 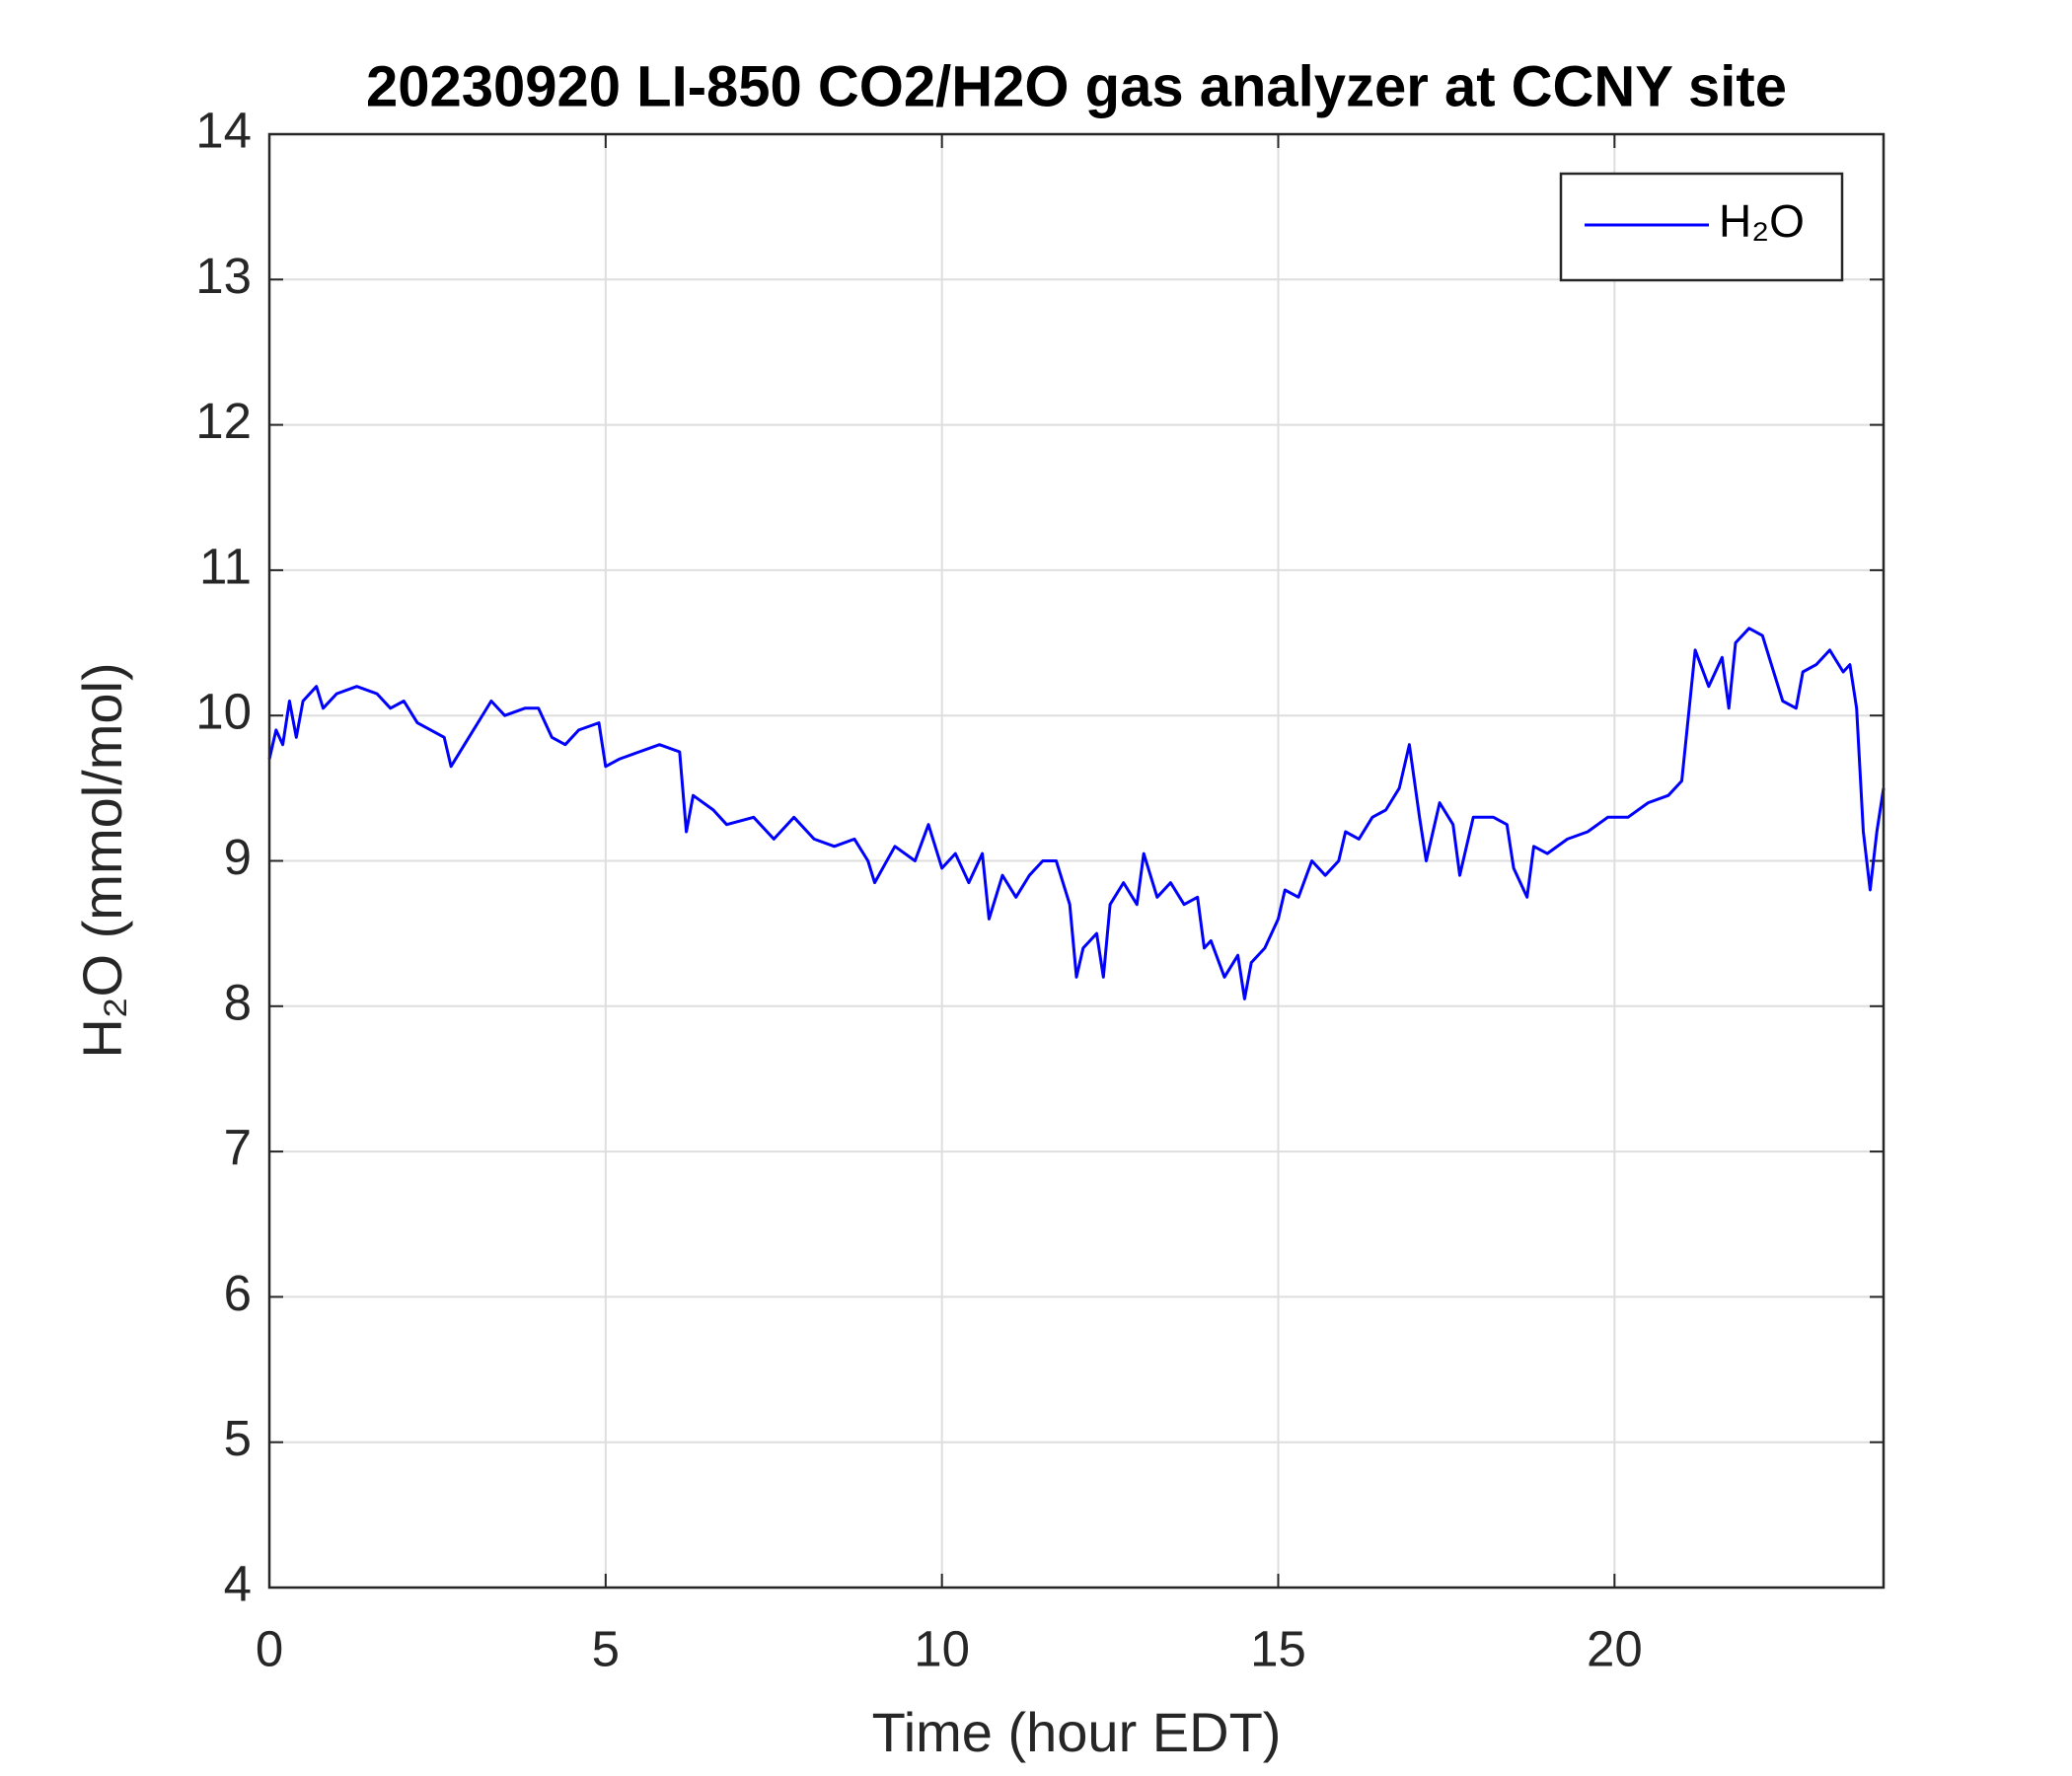 What do you see at coordinates (238, 1438) in the screenshot?
I see `y-tick-label: 5` at bounding box center [238, 1438].